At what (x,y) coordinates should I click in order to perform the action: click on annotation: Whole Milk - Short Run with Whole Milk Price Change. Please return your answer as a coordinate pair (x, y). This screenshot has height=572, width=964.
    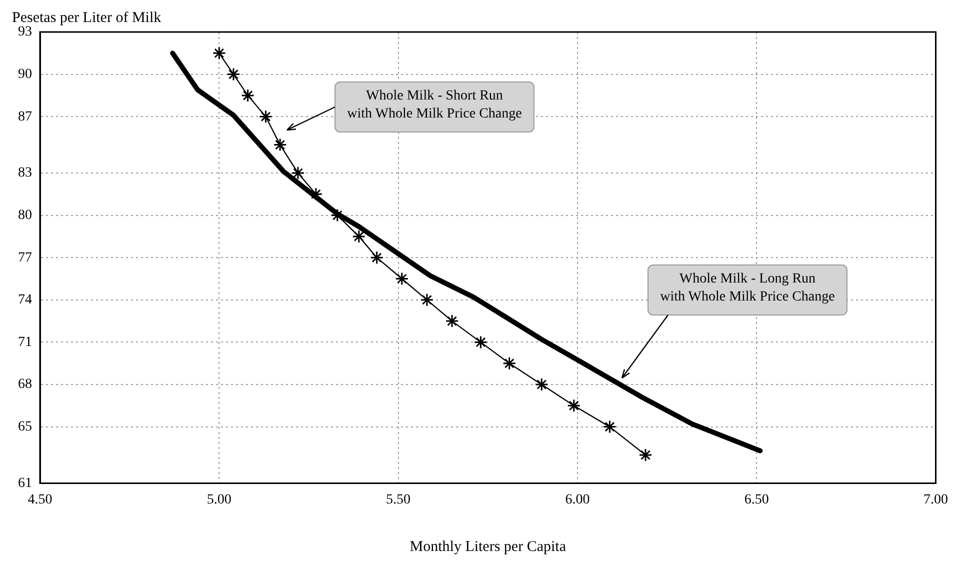
    Looking at the image, I should click on (434, 105).